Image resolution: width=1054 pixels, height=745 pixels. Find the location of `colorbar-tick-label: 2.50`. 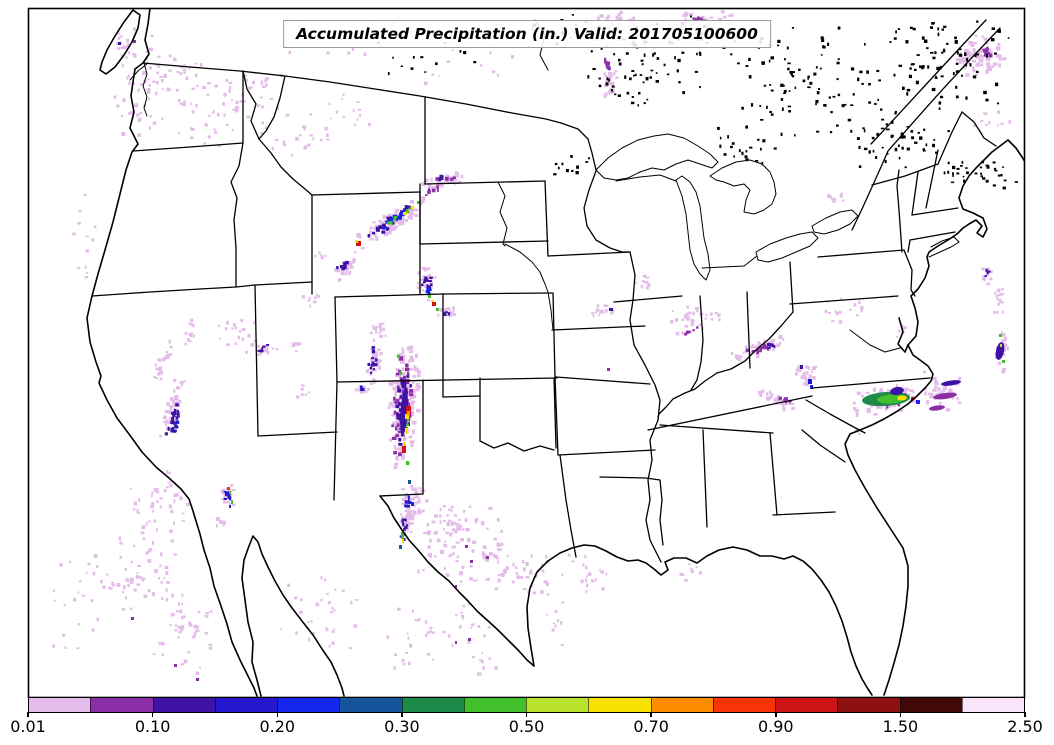

colorbar-tick-label: 2.50 is located at coordinates (1025, 726).